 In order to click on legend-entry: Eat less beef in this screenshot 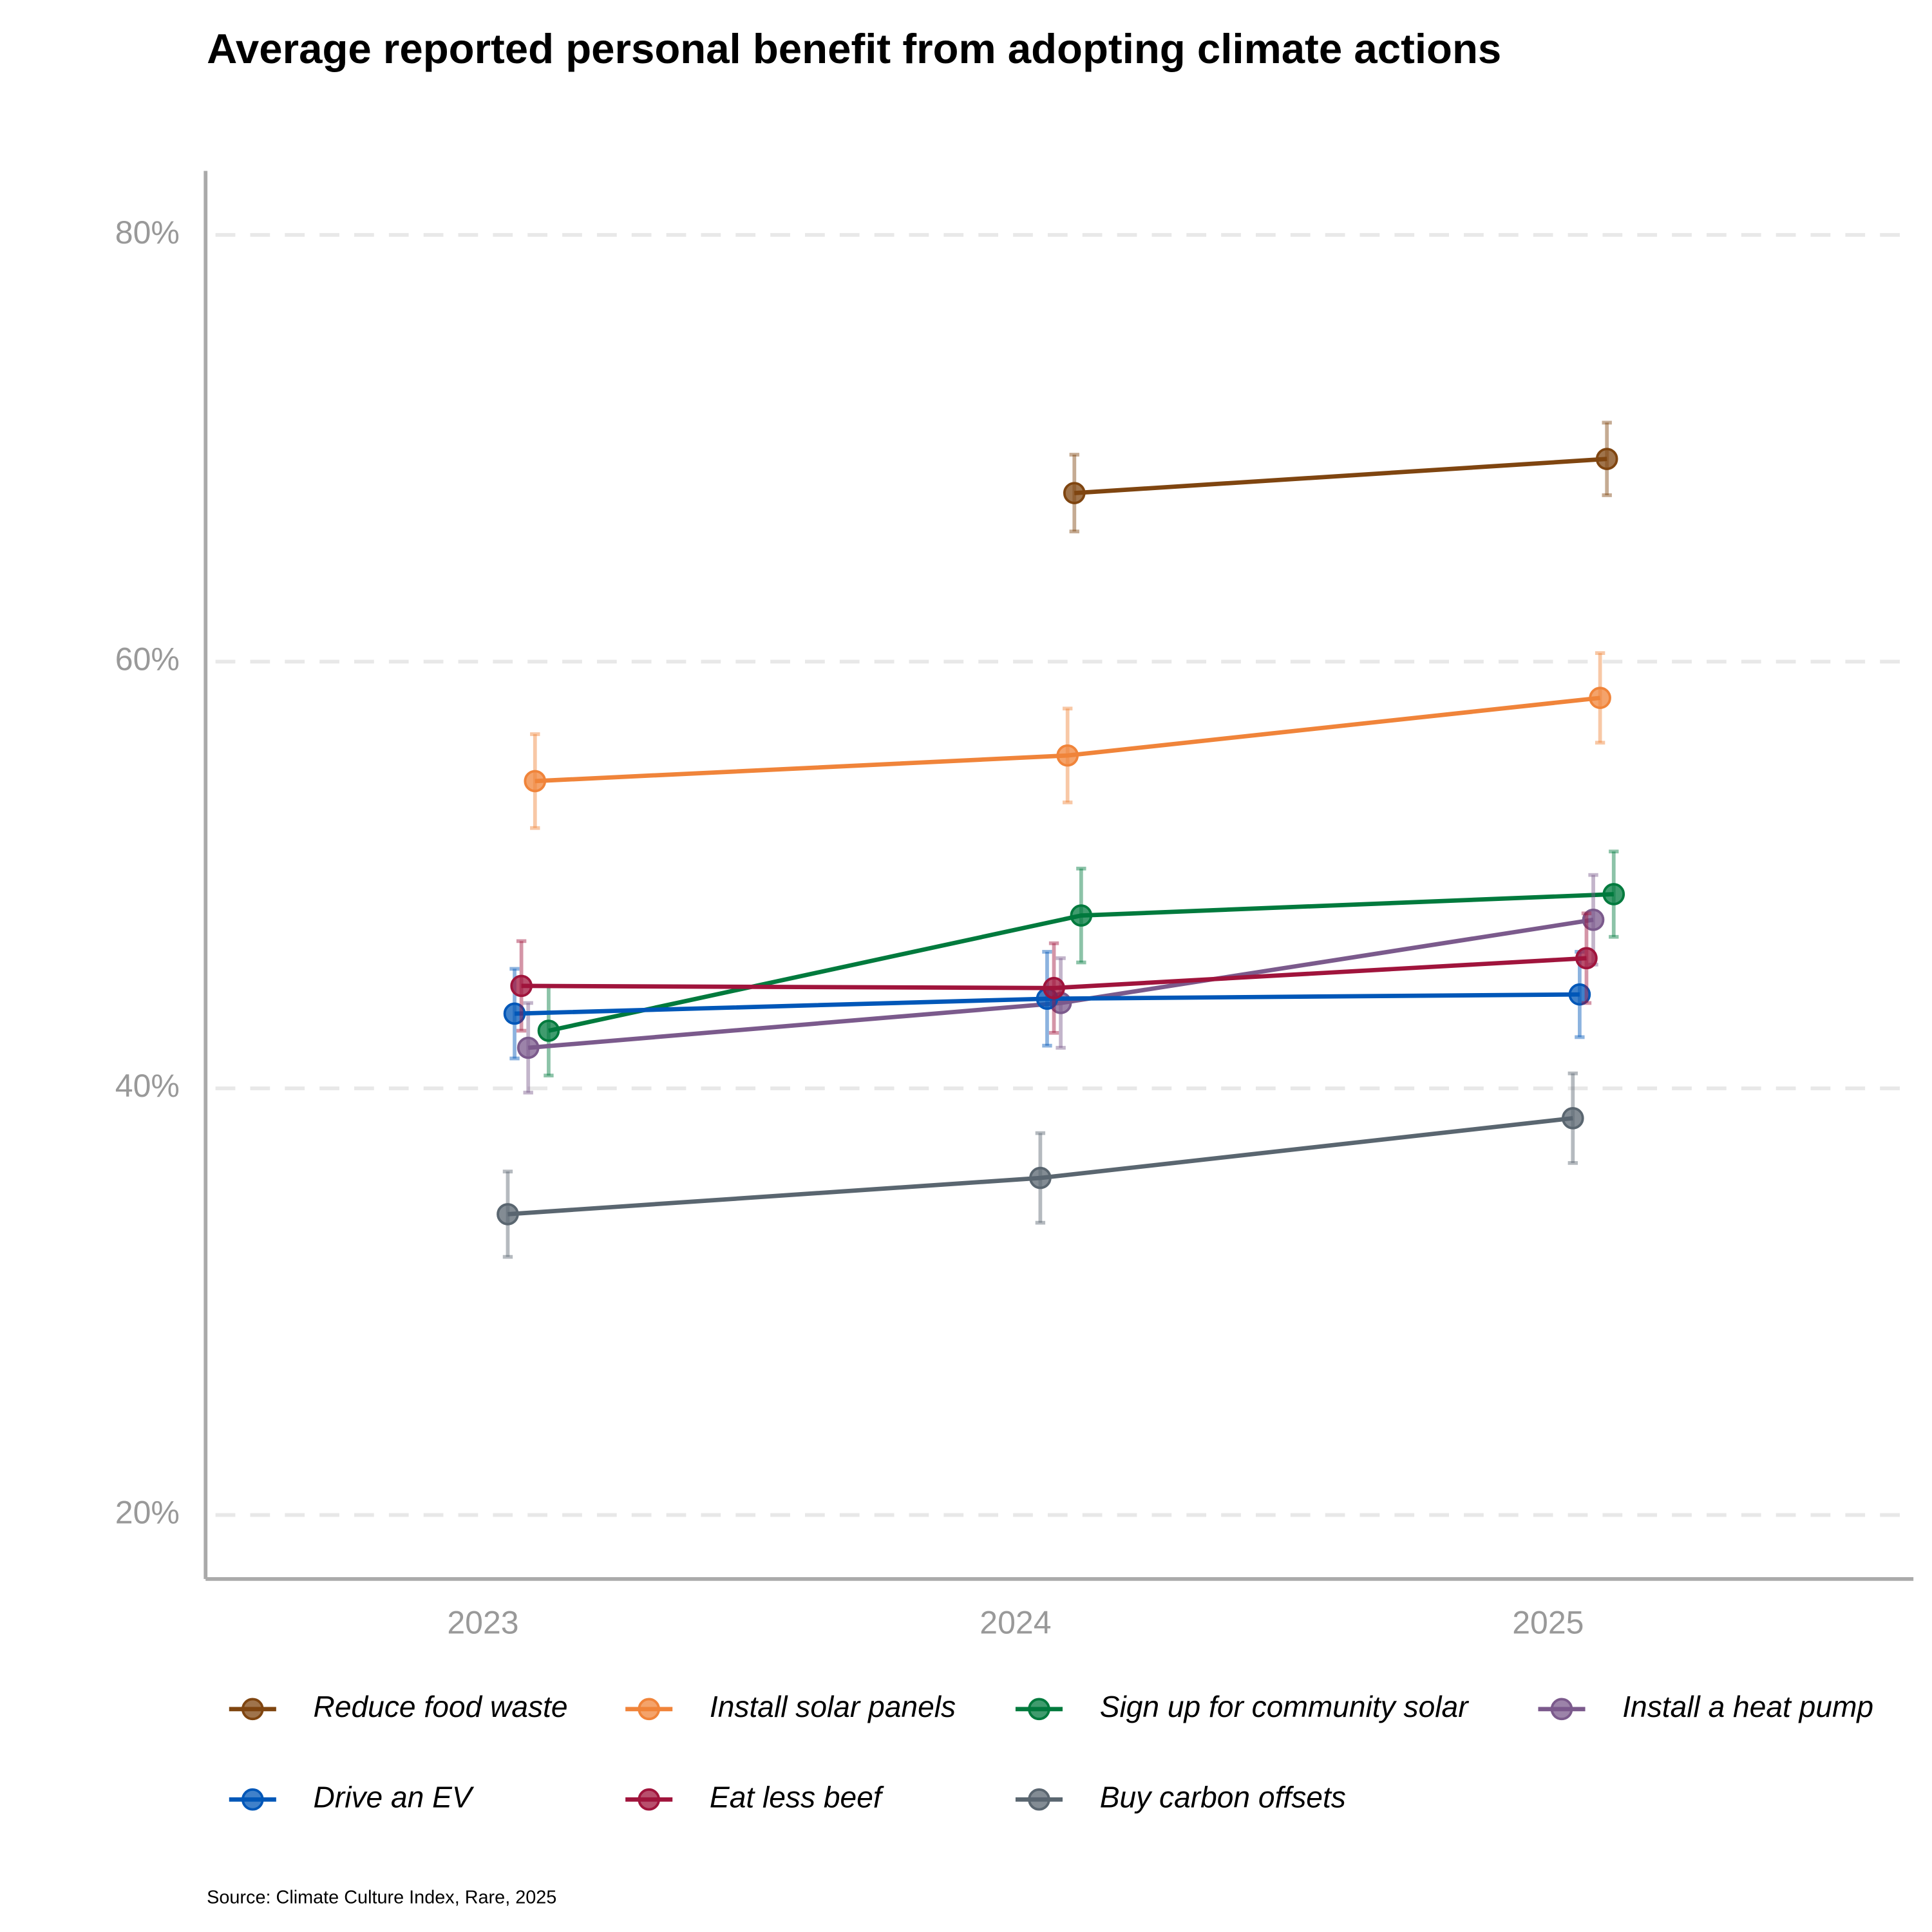, I will do `click(754, 1797)`.